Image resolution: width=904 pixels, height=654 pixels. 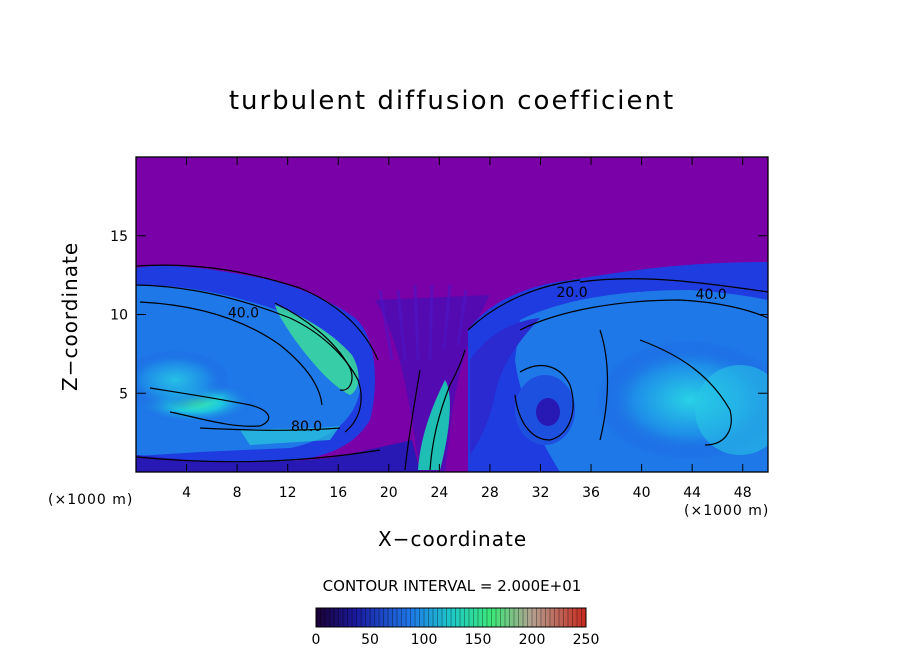 What do you see at coordinates (692, 493) in the screenshot?
I see `x-tick-label: 44` at bounding box center [692, 493].